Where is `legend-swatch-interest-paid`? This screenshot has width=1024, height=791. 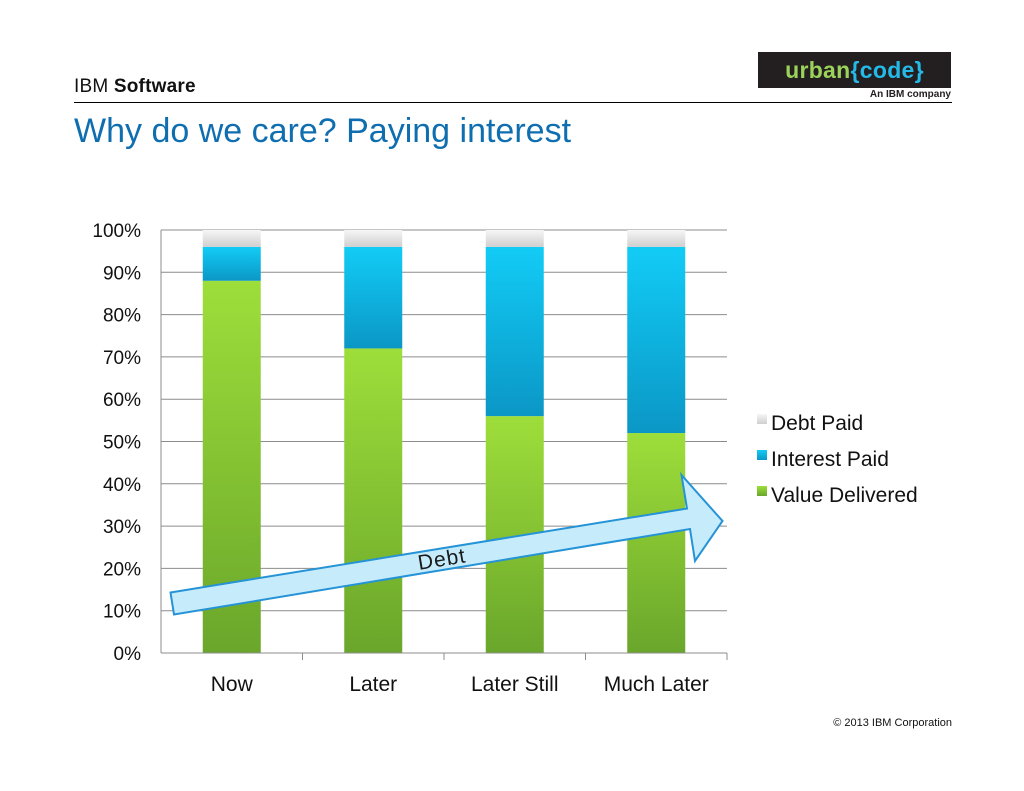 legend-swatch-interest-paid is located at coordinates (762, 455).